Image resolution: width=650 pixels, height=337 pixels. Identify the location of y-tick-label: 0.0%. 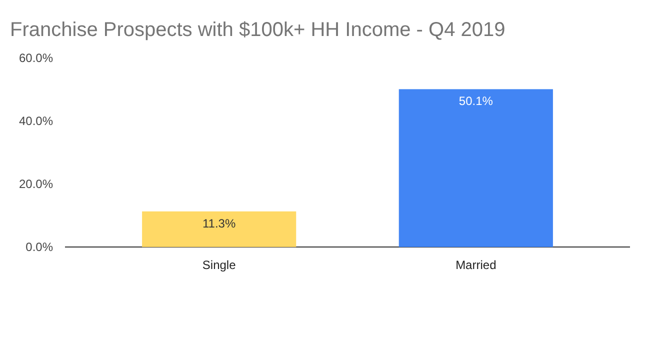
(40, 247).